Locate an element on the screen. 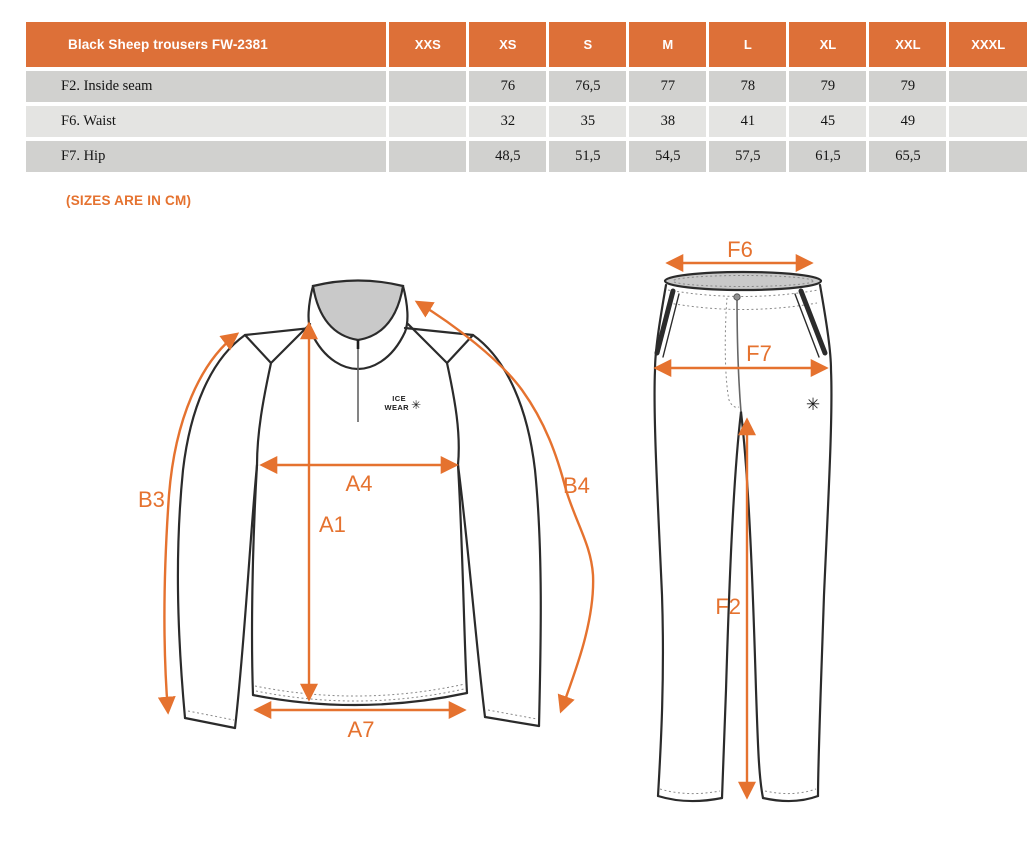 Image resolution: width=1030 pixels, height=849 pixels. cell: 35 is located at coordinates (588, 121).